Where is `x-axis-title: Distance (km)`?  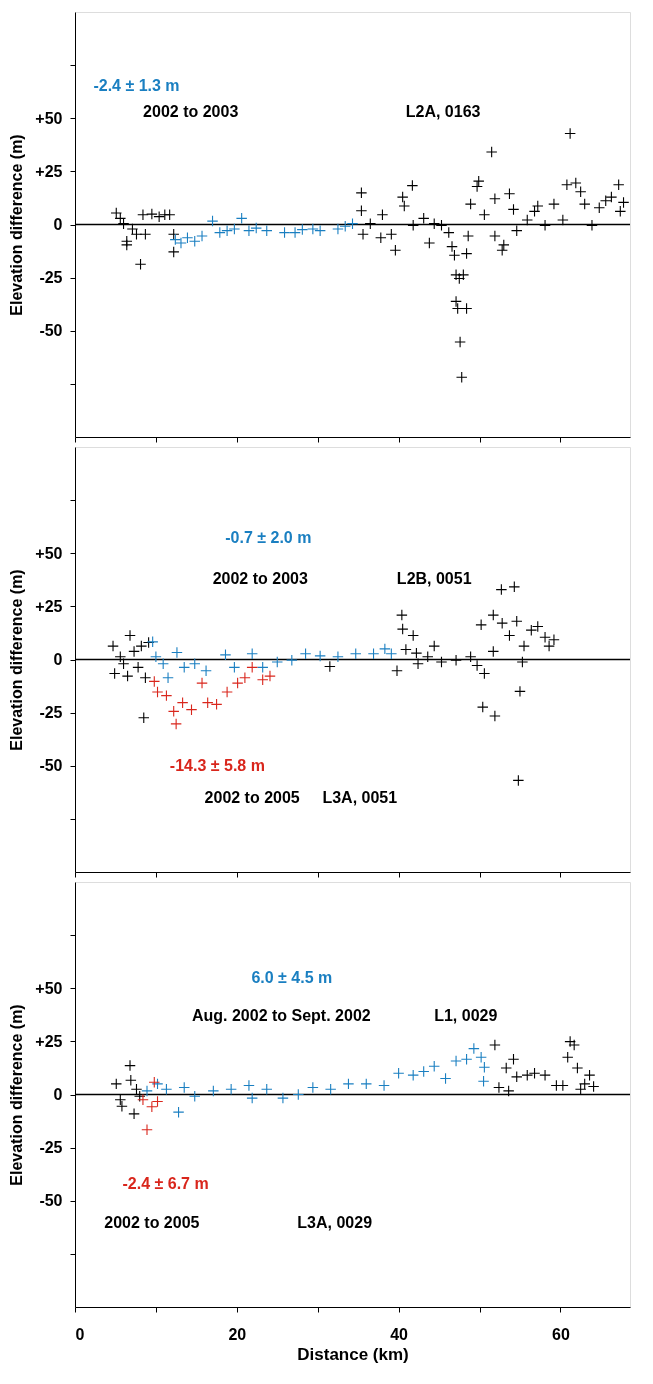
x-axis-title: Distance (km) is located at coordinates (353, 1354).